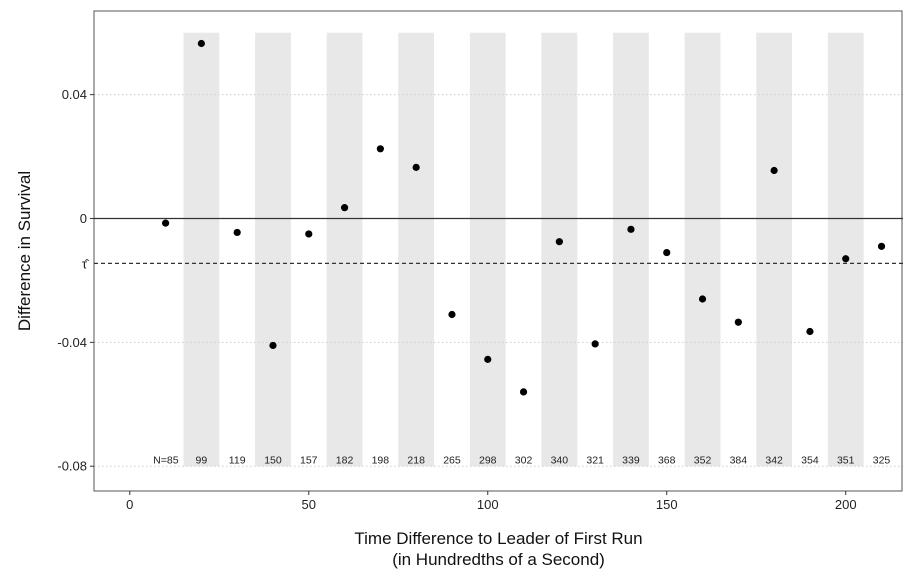 The width and height of the screenshot is (903, 574). I want to click on x-tick-label: 200, so click(846, 504).